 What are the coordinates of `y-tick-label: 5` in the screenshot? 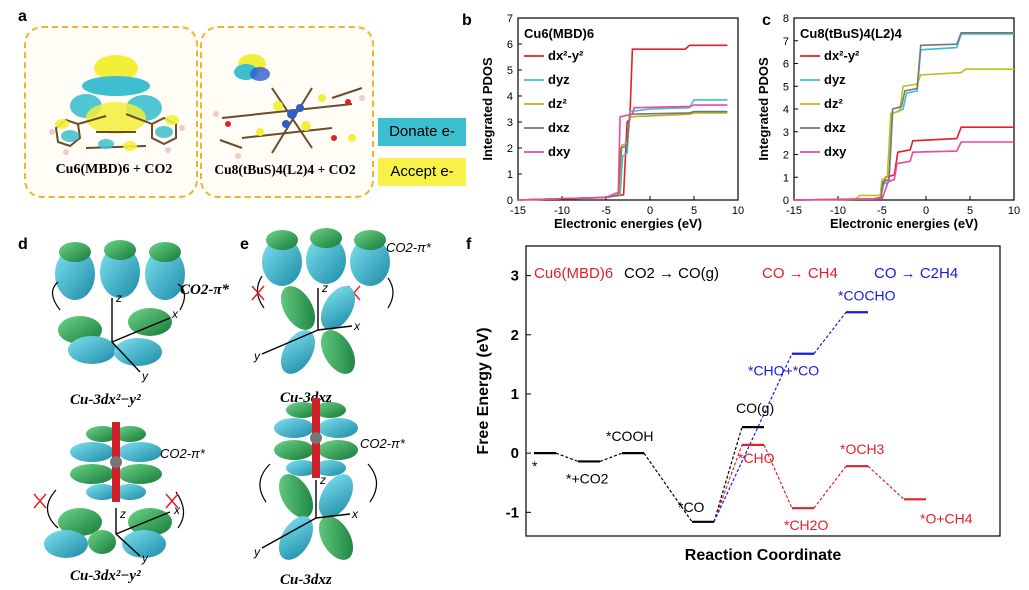 It's located at (510, 71).